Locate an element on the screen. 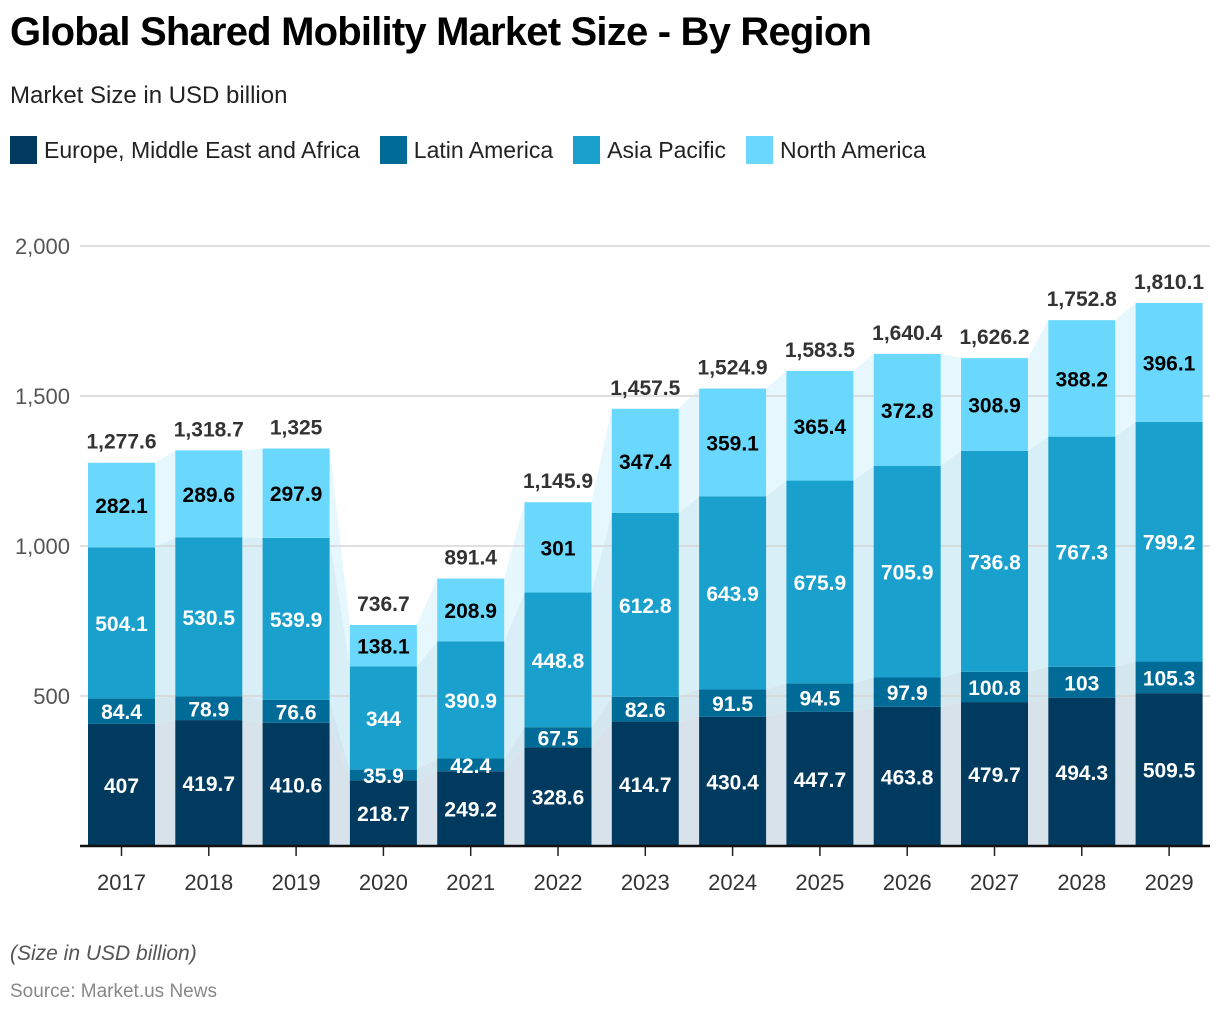 Image resolution: width=1220 pixels, height=1018 pixels. segment-label: 479.7 is located at coordinates (994, 775).